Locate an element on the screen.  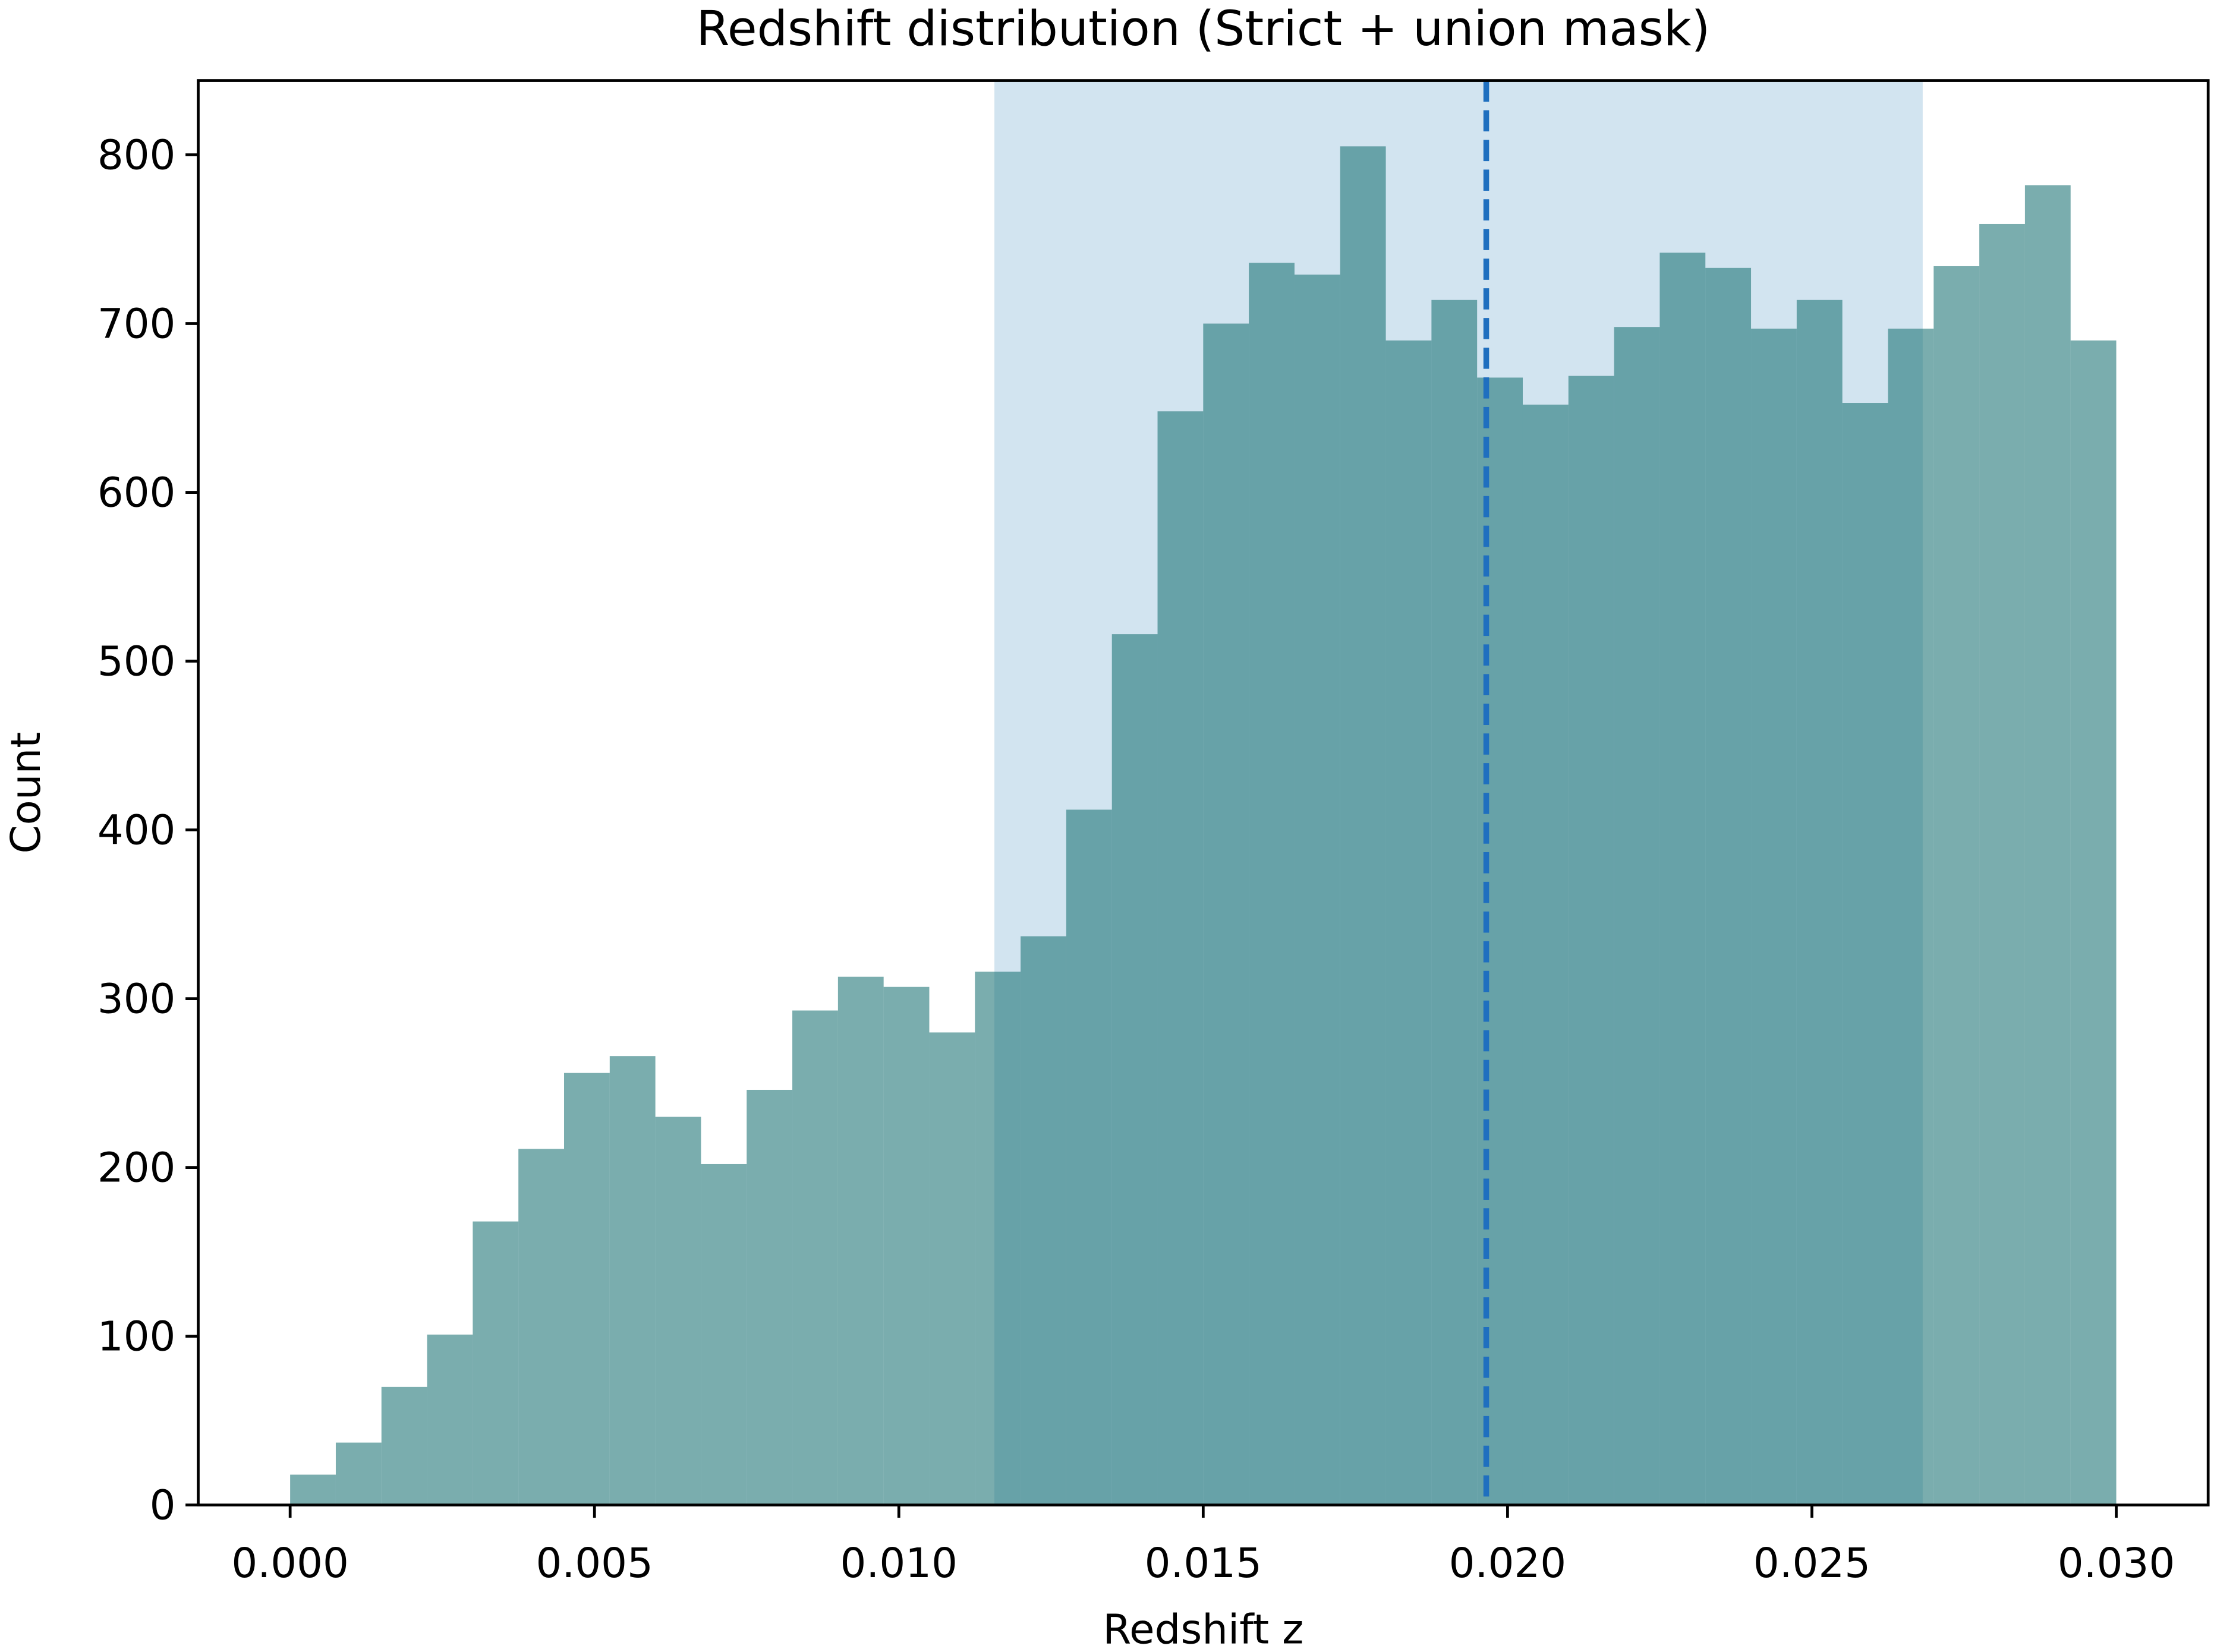
x-tick-label: 0.010 is located at coordinates (899, 1563).